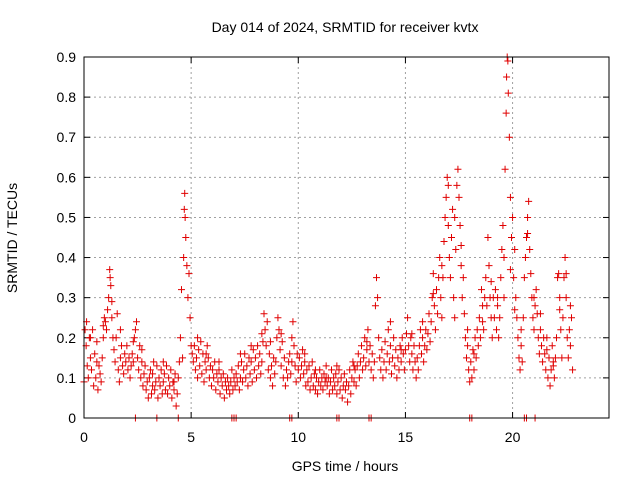 The width and height of the screenshot is (640, 480). What do you see at coordinates (67, 258) in the screenshot?
I see `y-tick-label: 0.4` at bounding box center [67, 258].